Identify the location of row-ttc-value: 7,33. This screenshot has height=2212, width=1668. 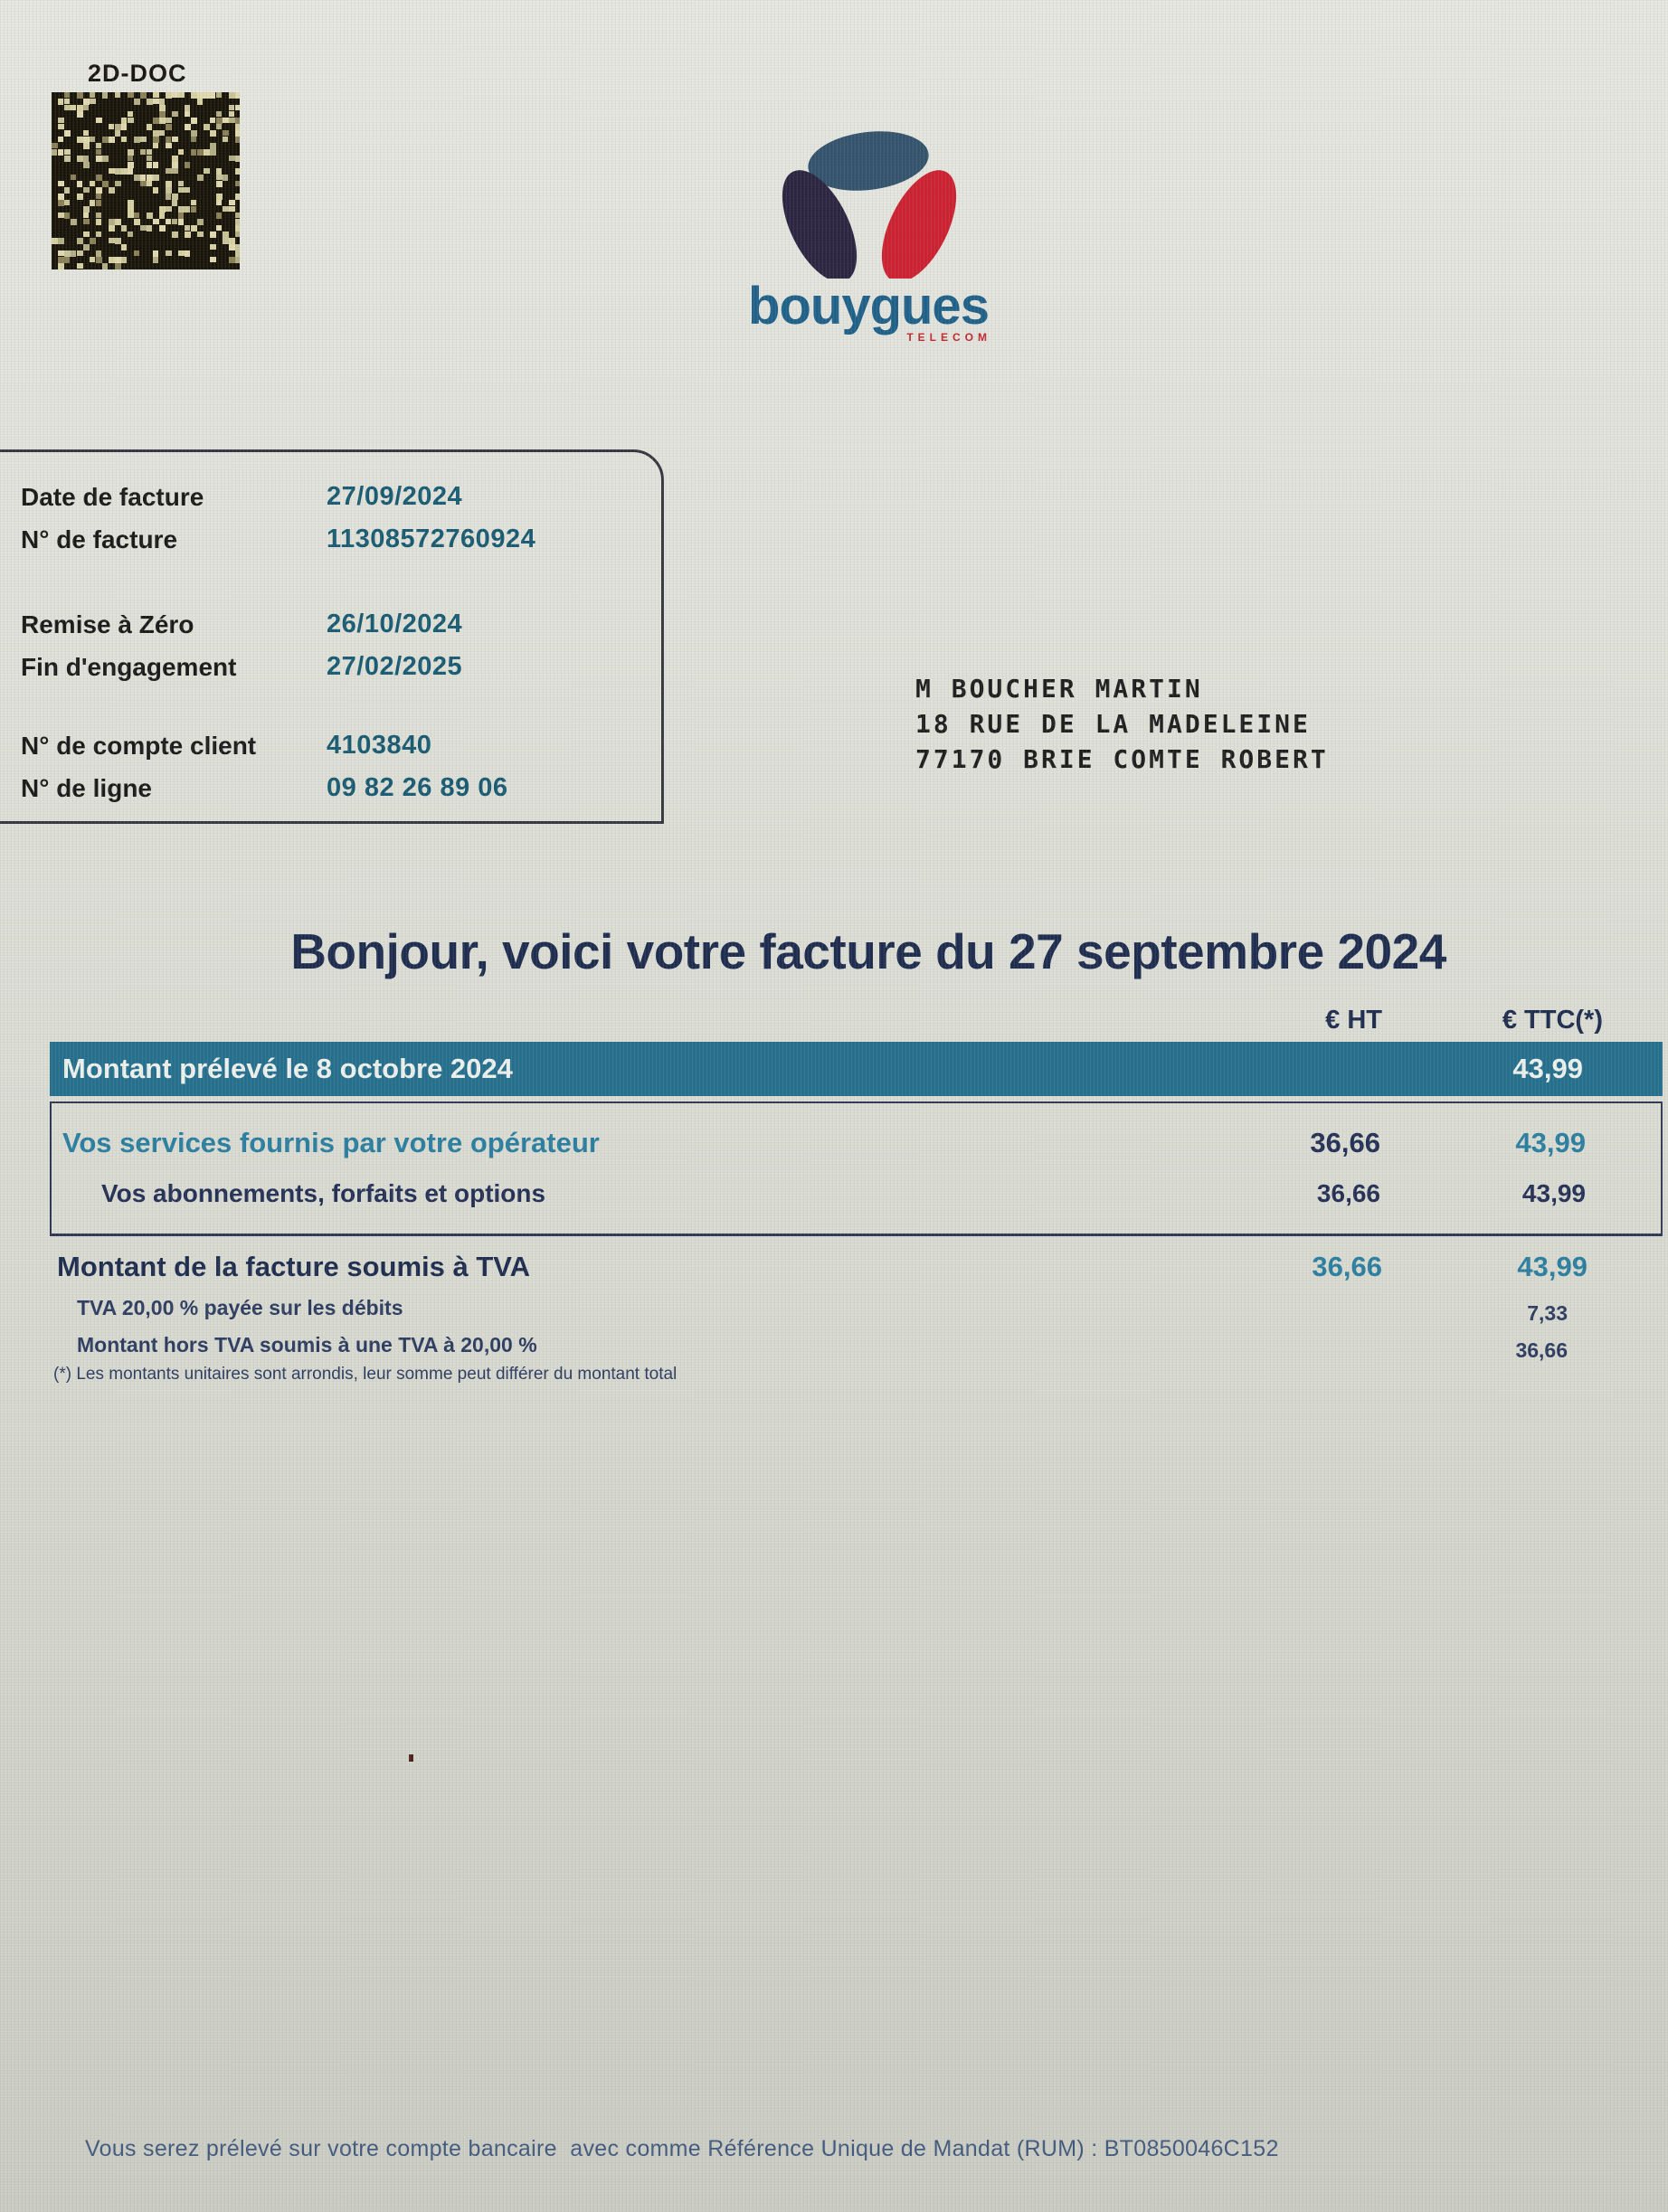
(1547, 1313).